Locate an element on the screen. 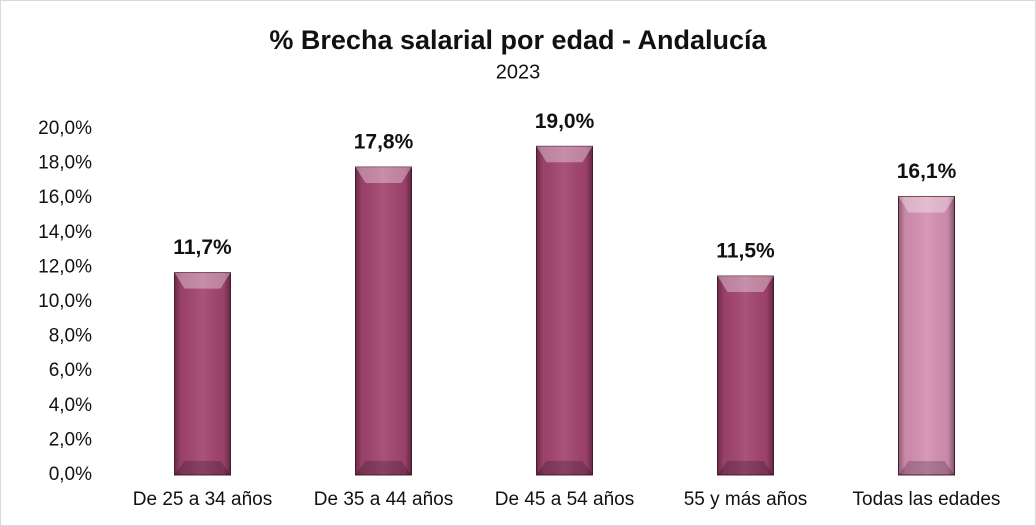  x-tick-label: De 35 a 44 años is located at coordinates (383, 499).